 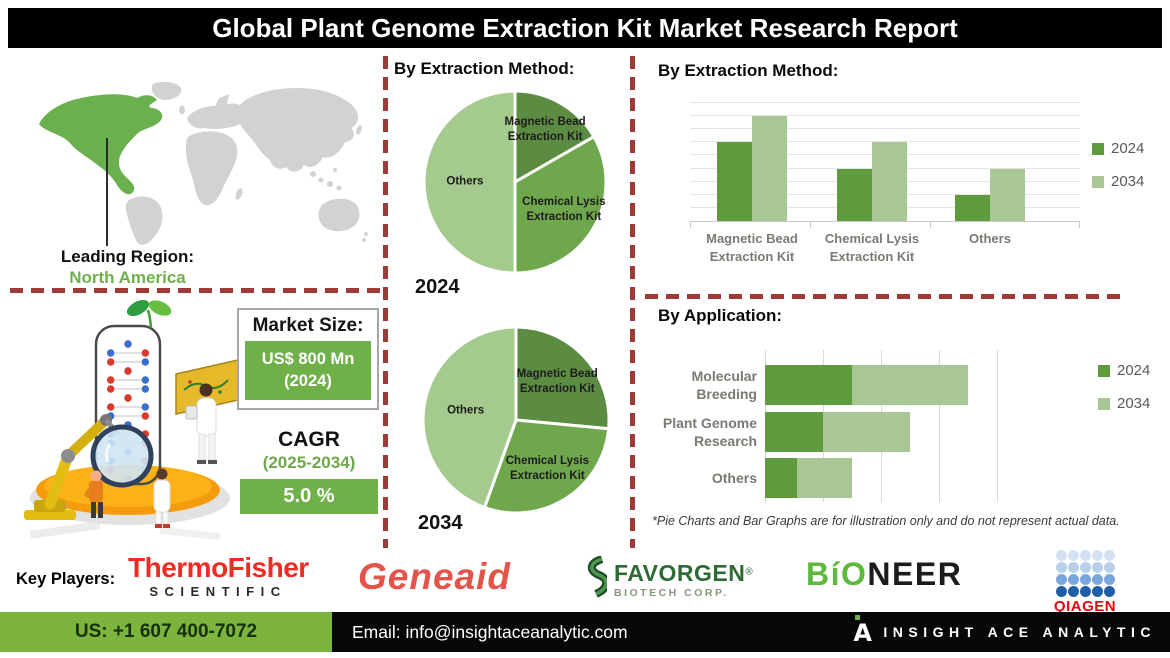 What do you see at coordinates (1019, 632) in the screenshot?
I see `insight-ace-brand-text: INSIGHT ACE ANALYTIC` at bounding box center [1019, 632].